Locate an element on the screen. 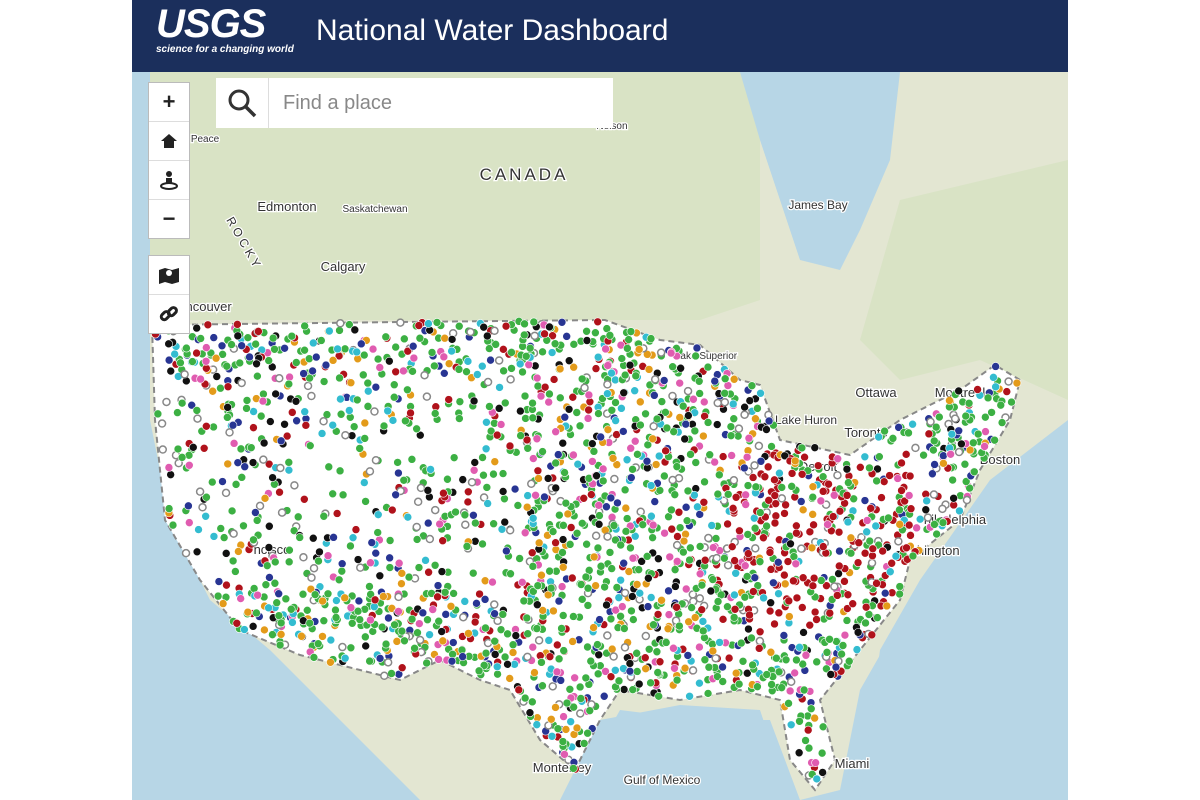 This screenshot has height=800, width=1200. tagline: science for a changing world is located at coordinates (225, 49).